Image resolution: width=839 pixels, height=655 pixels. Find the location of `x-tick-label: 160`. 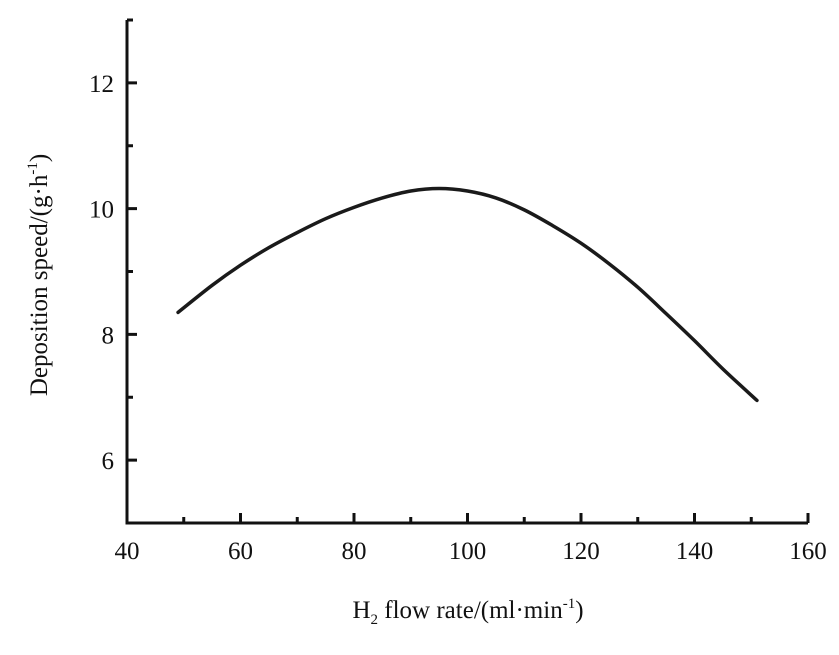

x-tick-label: 160 is located at coordinates (808, 551).